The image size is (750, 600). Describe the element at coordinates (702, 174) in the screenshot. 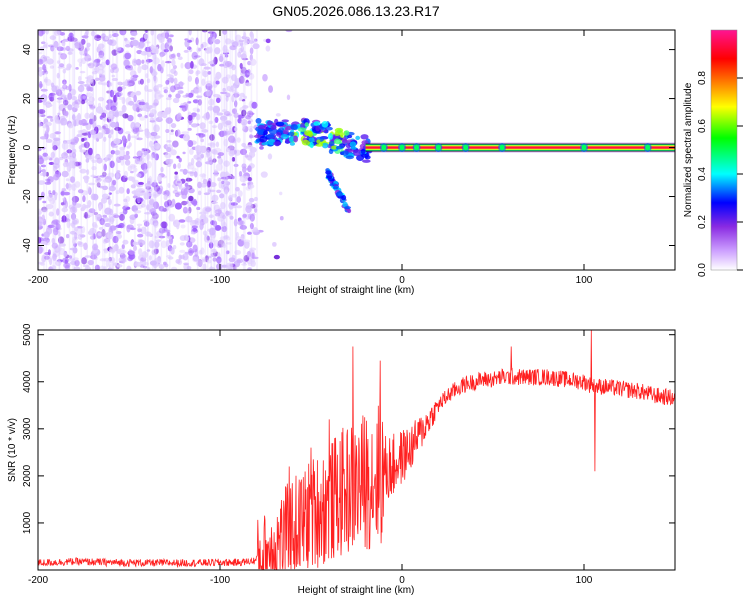

I see `colorbar-tick-label: 0.4` at that location.